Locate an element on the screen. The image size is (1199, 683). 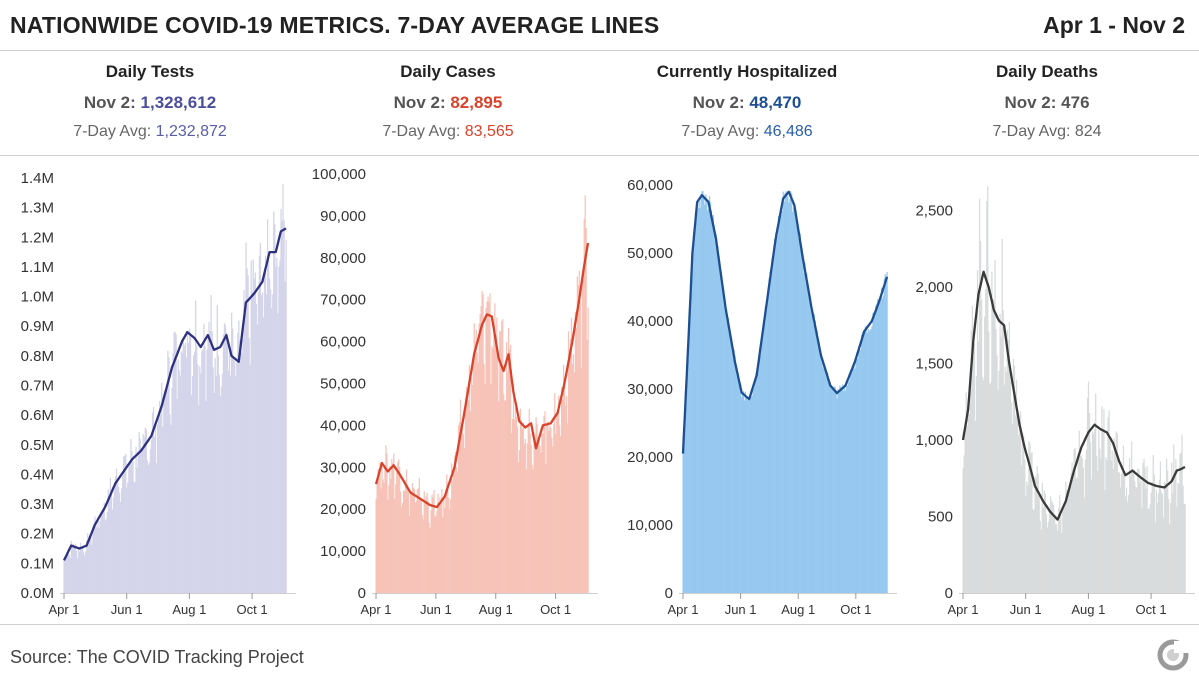
y-tick-label: 0.9M is located at coordinates (37, 326).